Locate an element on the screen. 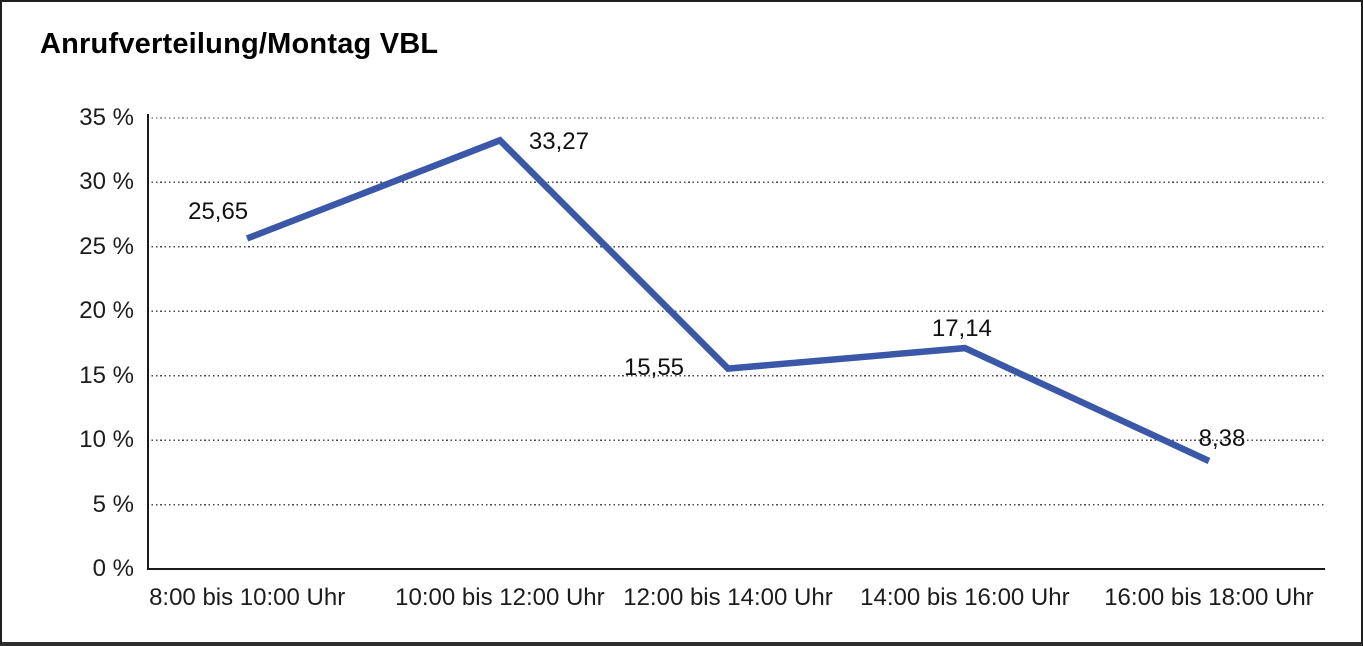 This screenshot has height=646, width=1363. data-point-label: 25,65 is located at coordinates (218, 212).